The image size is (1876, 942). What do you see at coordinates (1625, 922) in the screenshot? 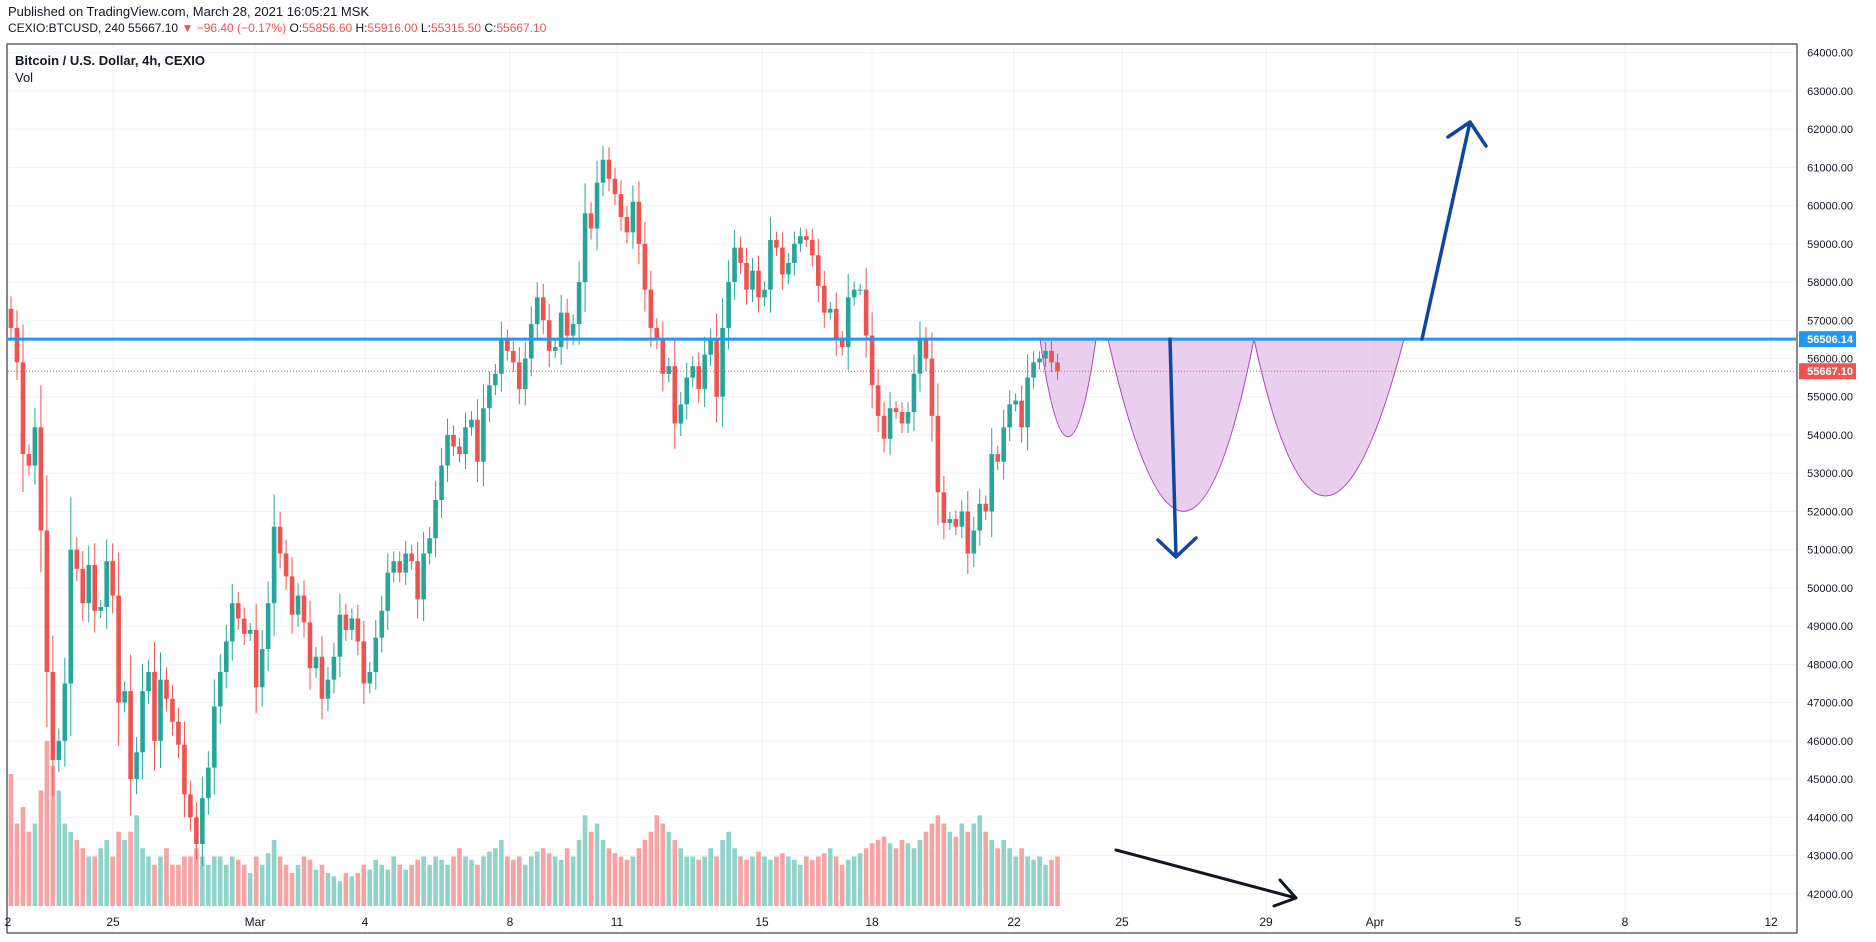
I see `x-tick-label: 8` at bounding box center [1625, 922].